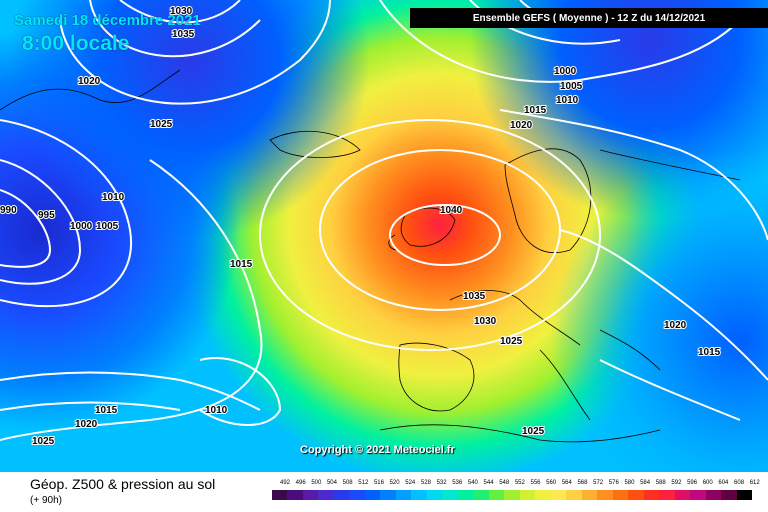  Describe the element at coordinates (660, 483) in the screenshot. I see `scale-label: 588` at that location.